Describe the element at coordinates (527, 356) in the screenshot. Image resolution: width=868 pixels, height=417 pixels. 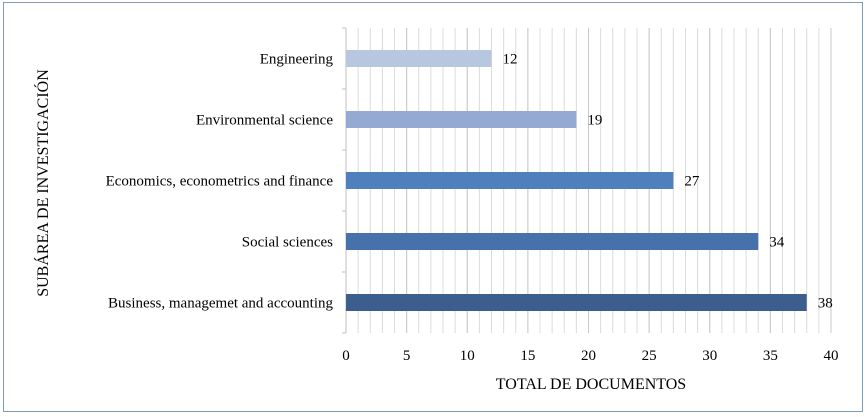
I see `x-tick-label: 15` at that location.